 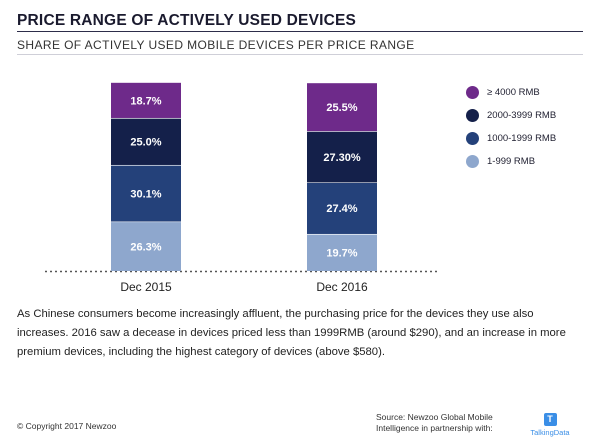 I want to click on source-line-2: Intelligence in partnership with:, so click(x=434, y=428).